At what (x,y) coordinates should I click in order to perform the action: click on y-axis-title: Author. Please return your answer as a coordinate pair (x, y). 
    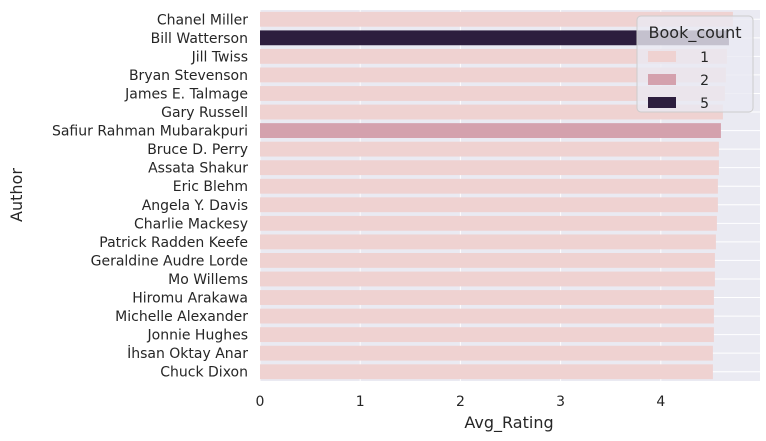
    Looking at the image, I should click on (16, 195).